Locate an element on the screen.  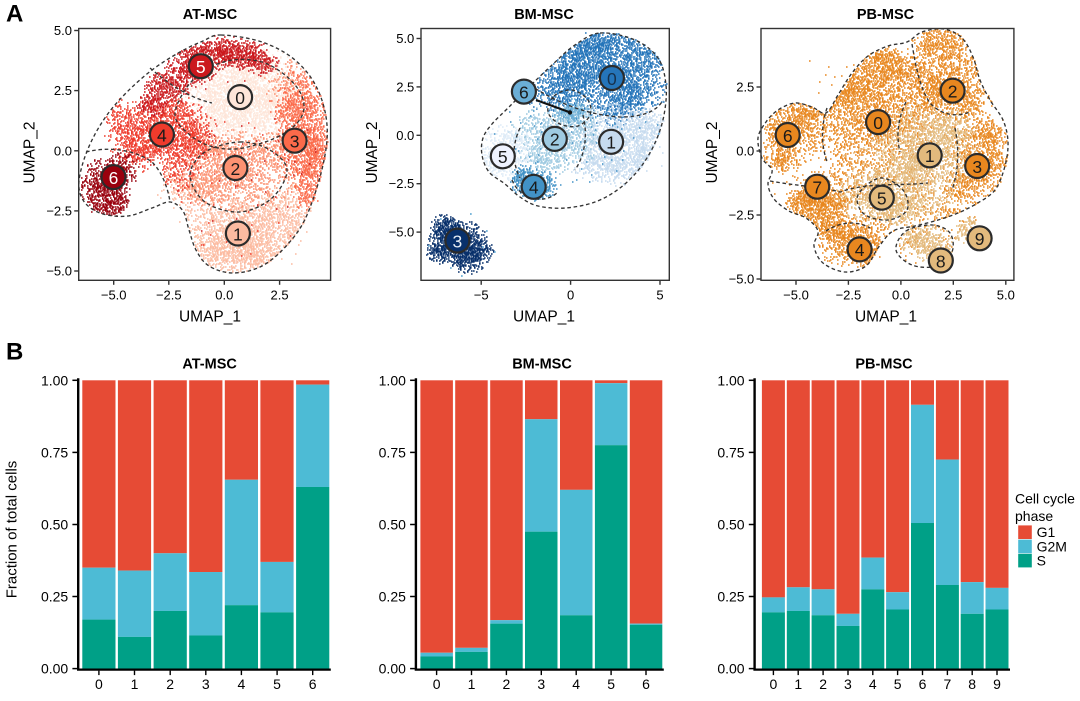
svg-text: phase is located at coordinates (1034, 516).